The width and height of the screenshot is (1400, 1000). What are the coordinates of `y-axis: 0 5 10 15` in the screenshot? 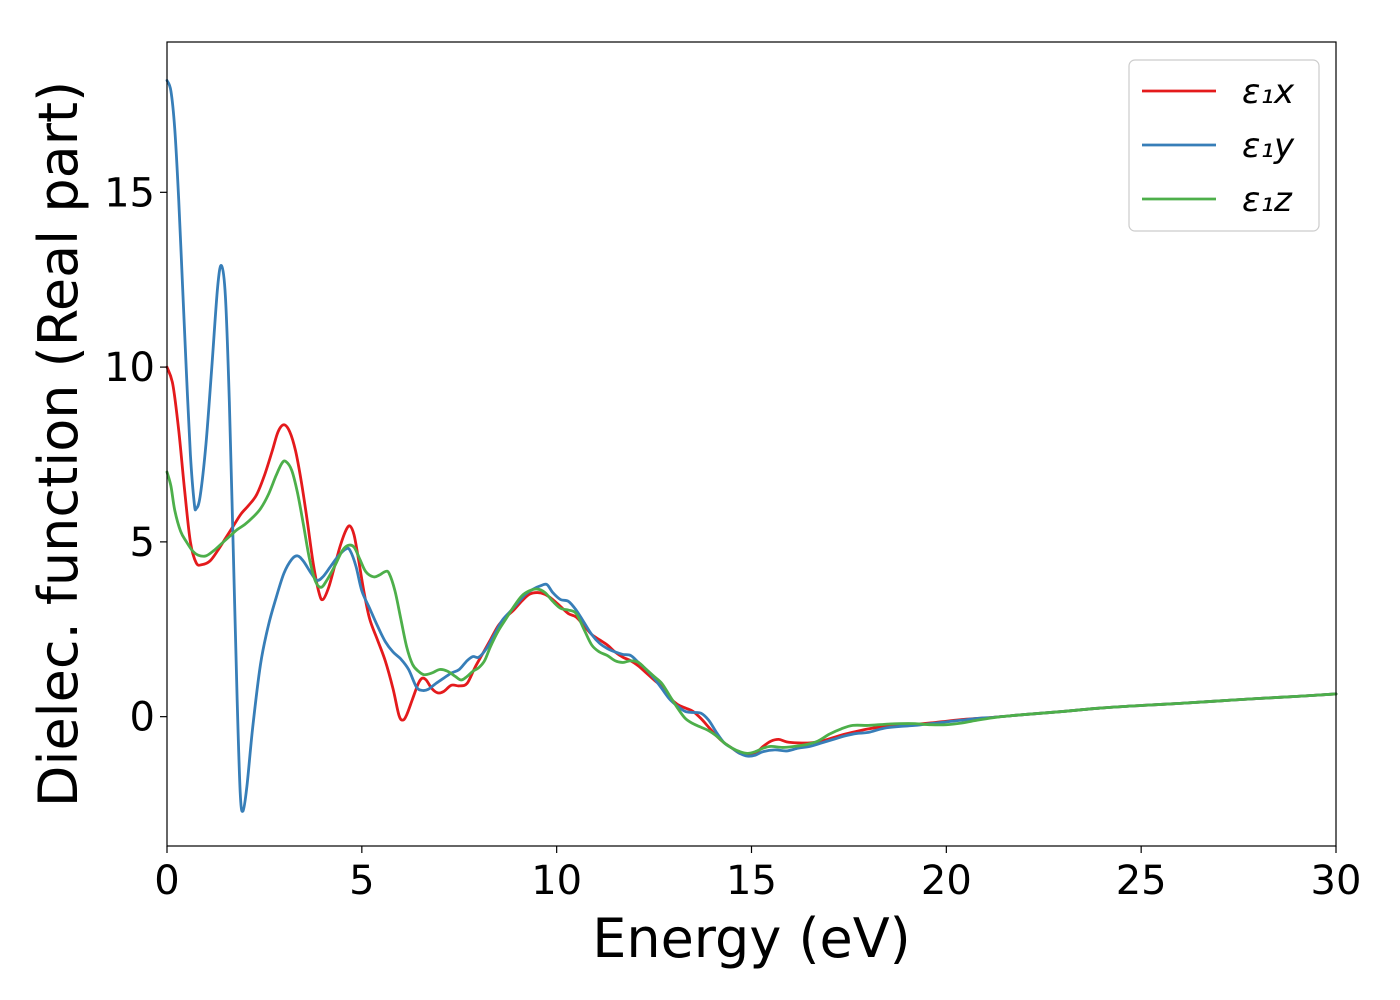 It's located at (135, 455).